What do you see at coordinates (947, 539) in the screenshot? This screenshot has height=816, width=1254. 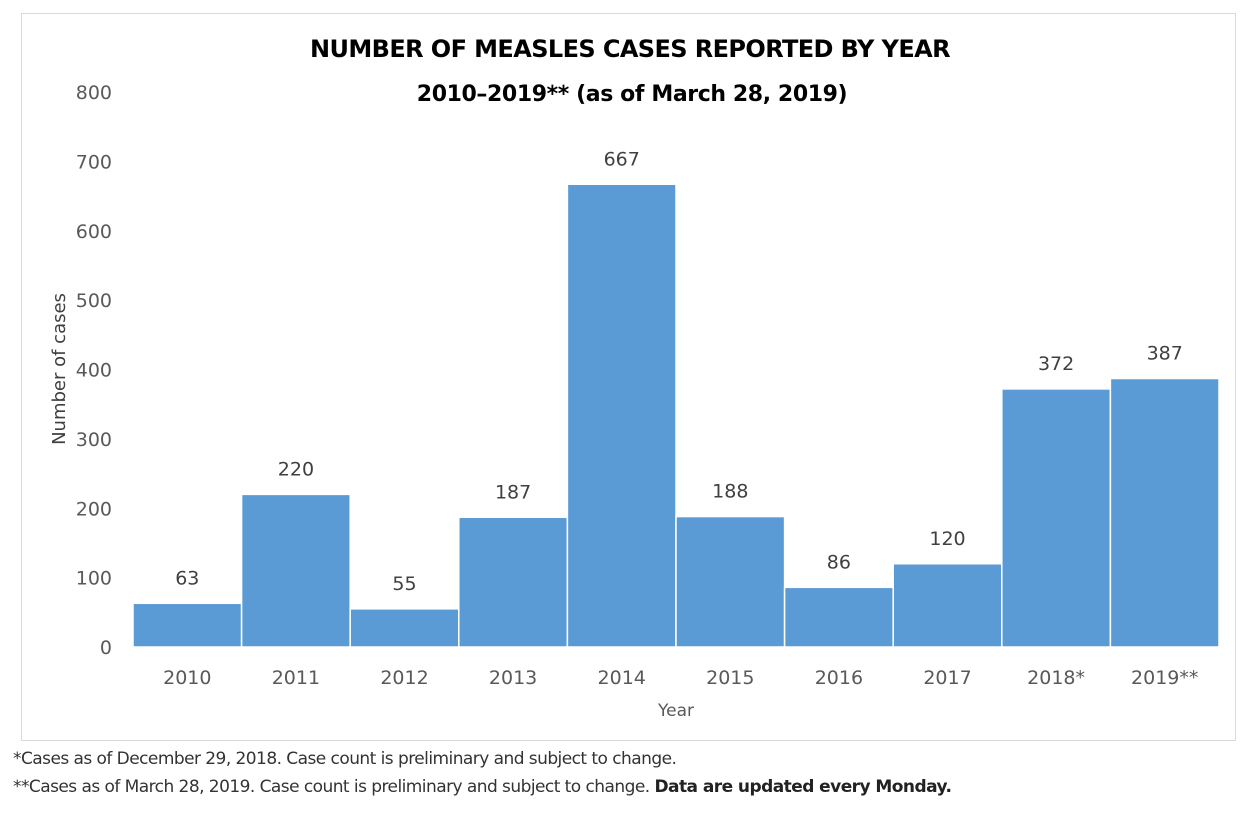 I see `data-label: 120` at bounding box center [947, 539].